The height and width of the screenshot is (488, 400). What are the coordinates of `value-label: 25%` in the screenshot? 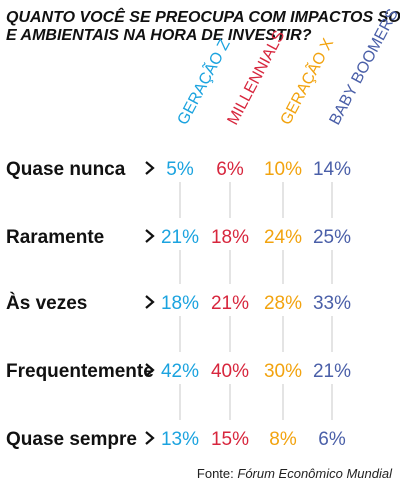 It's located at (332, 237).